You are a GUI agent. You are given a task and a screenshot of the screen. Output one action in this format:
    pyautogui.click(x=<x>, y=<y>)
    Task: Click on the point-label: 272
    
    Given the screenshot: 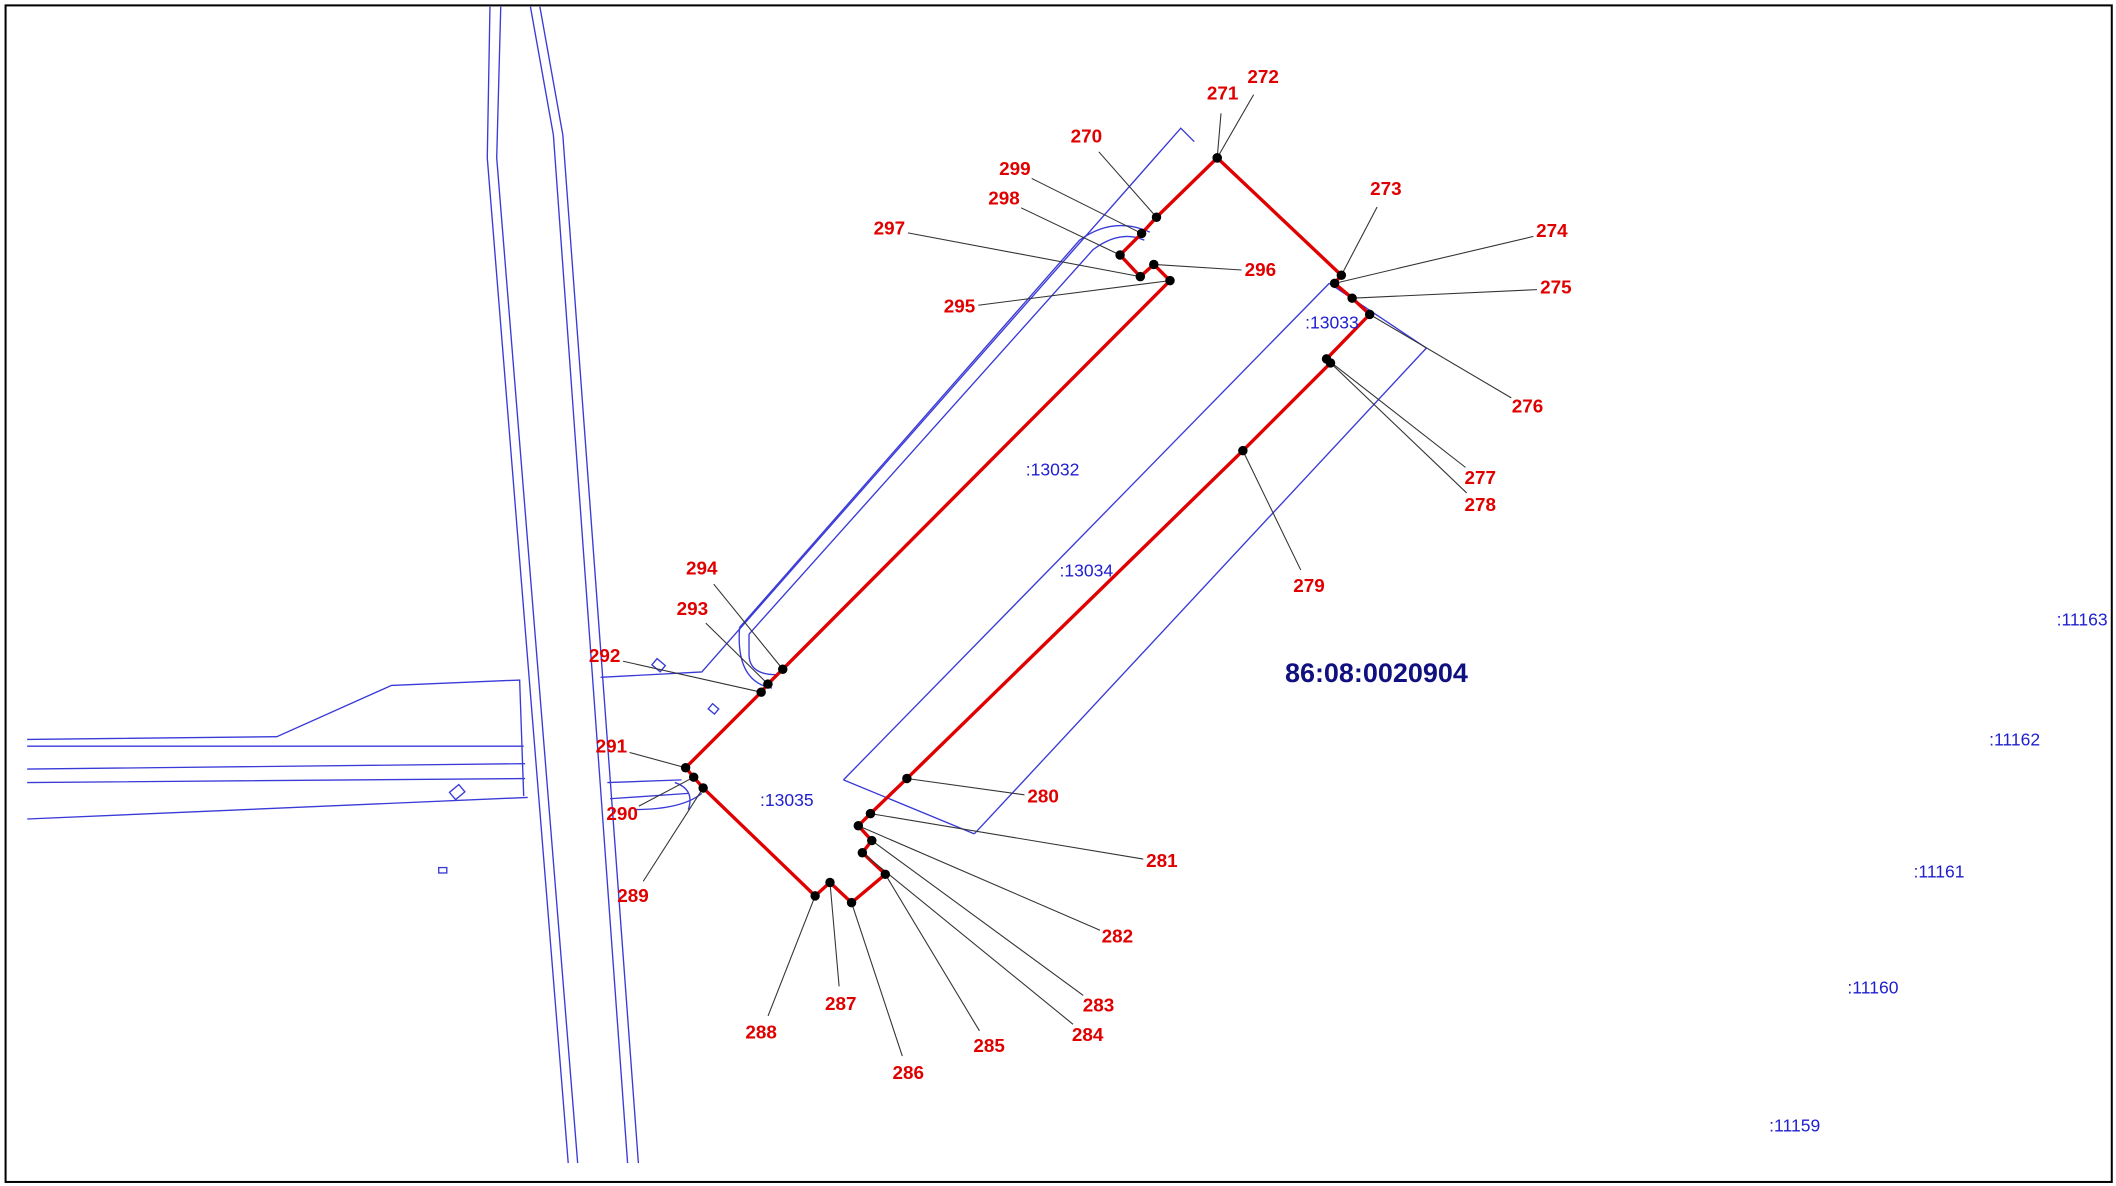 What is the action you would take?
    pyautogui.click(x=1263, y=77)
    